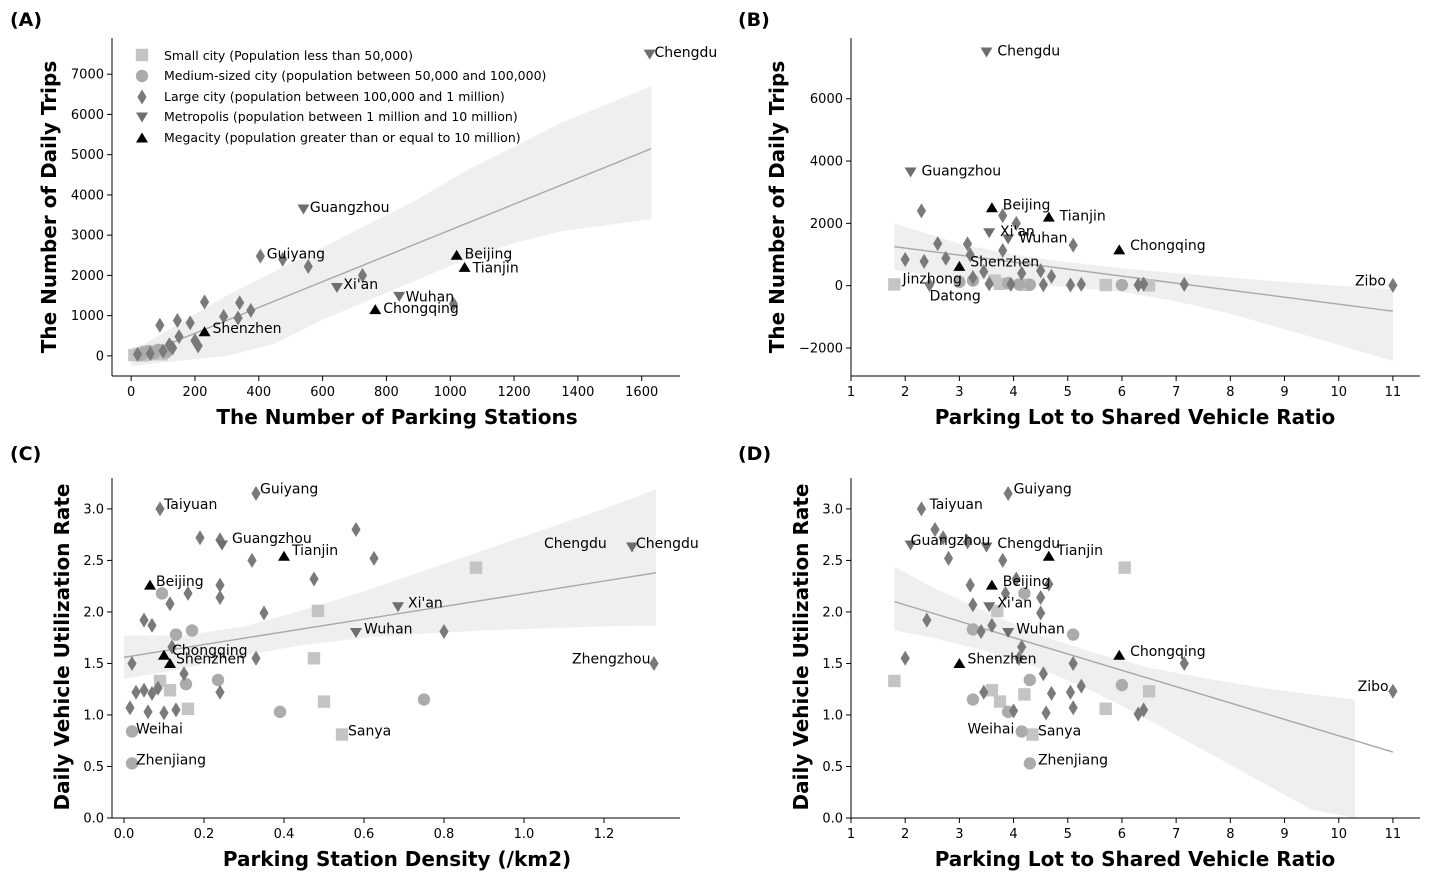  I want to click on panel-b-xlabel: Parking Lot to Shared Vehicle Ratio, so click(1135, 417).